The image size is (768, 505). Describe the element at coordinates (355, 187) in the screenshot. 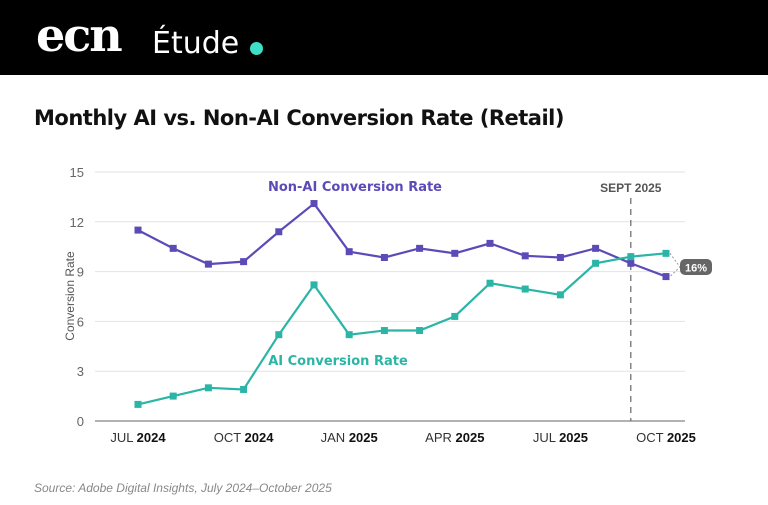

I see `legend-non-ai: Non-AI Conversion Rate` at that location.